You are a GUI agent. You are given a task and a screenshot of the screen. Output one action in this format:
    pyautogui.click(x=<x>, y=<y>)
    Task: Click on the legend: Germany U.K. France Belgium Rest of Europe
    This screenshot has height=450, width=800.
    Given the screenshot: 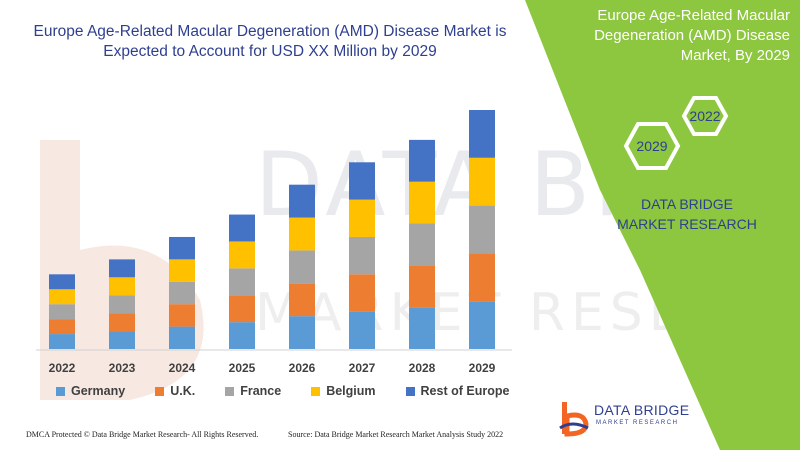 What is the action you would take?
    pyautogui.click(x=297, y=391)
    